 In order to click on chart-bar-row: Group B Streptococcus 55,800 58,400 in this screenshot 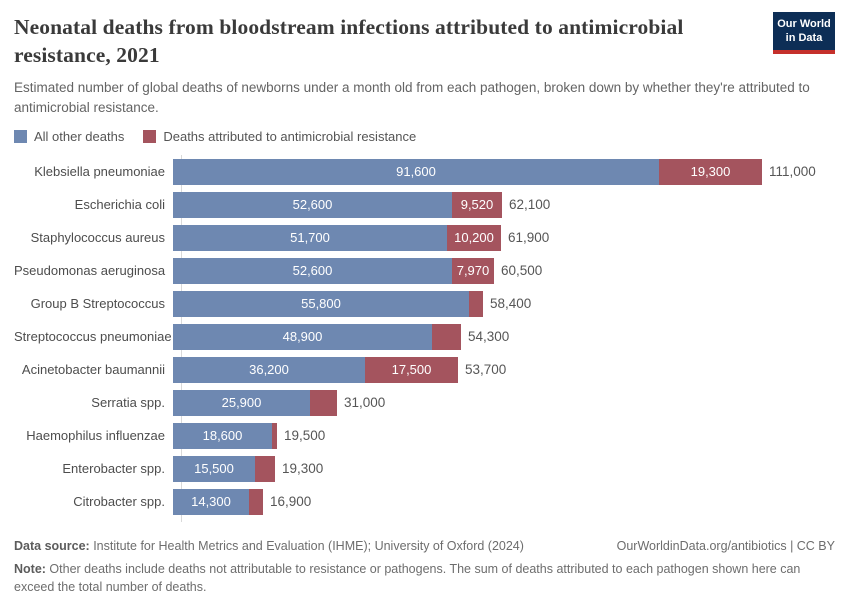, I will do `click(432, 303)`.